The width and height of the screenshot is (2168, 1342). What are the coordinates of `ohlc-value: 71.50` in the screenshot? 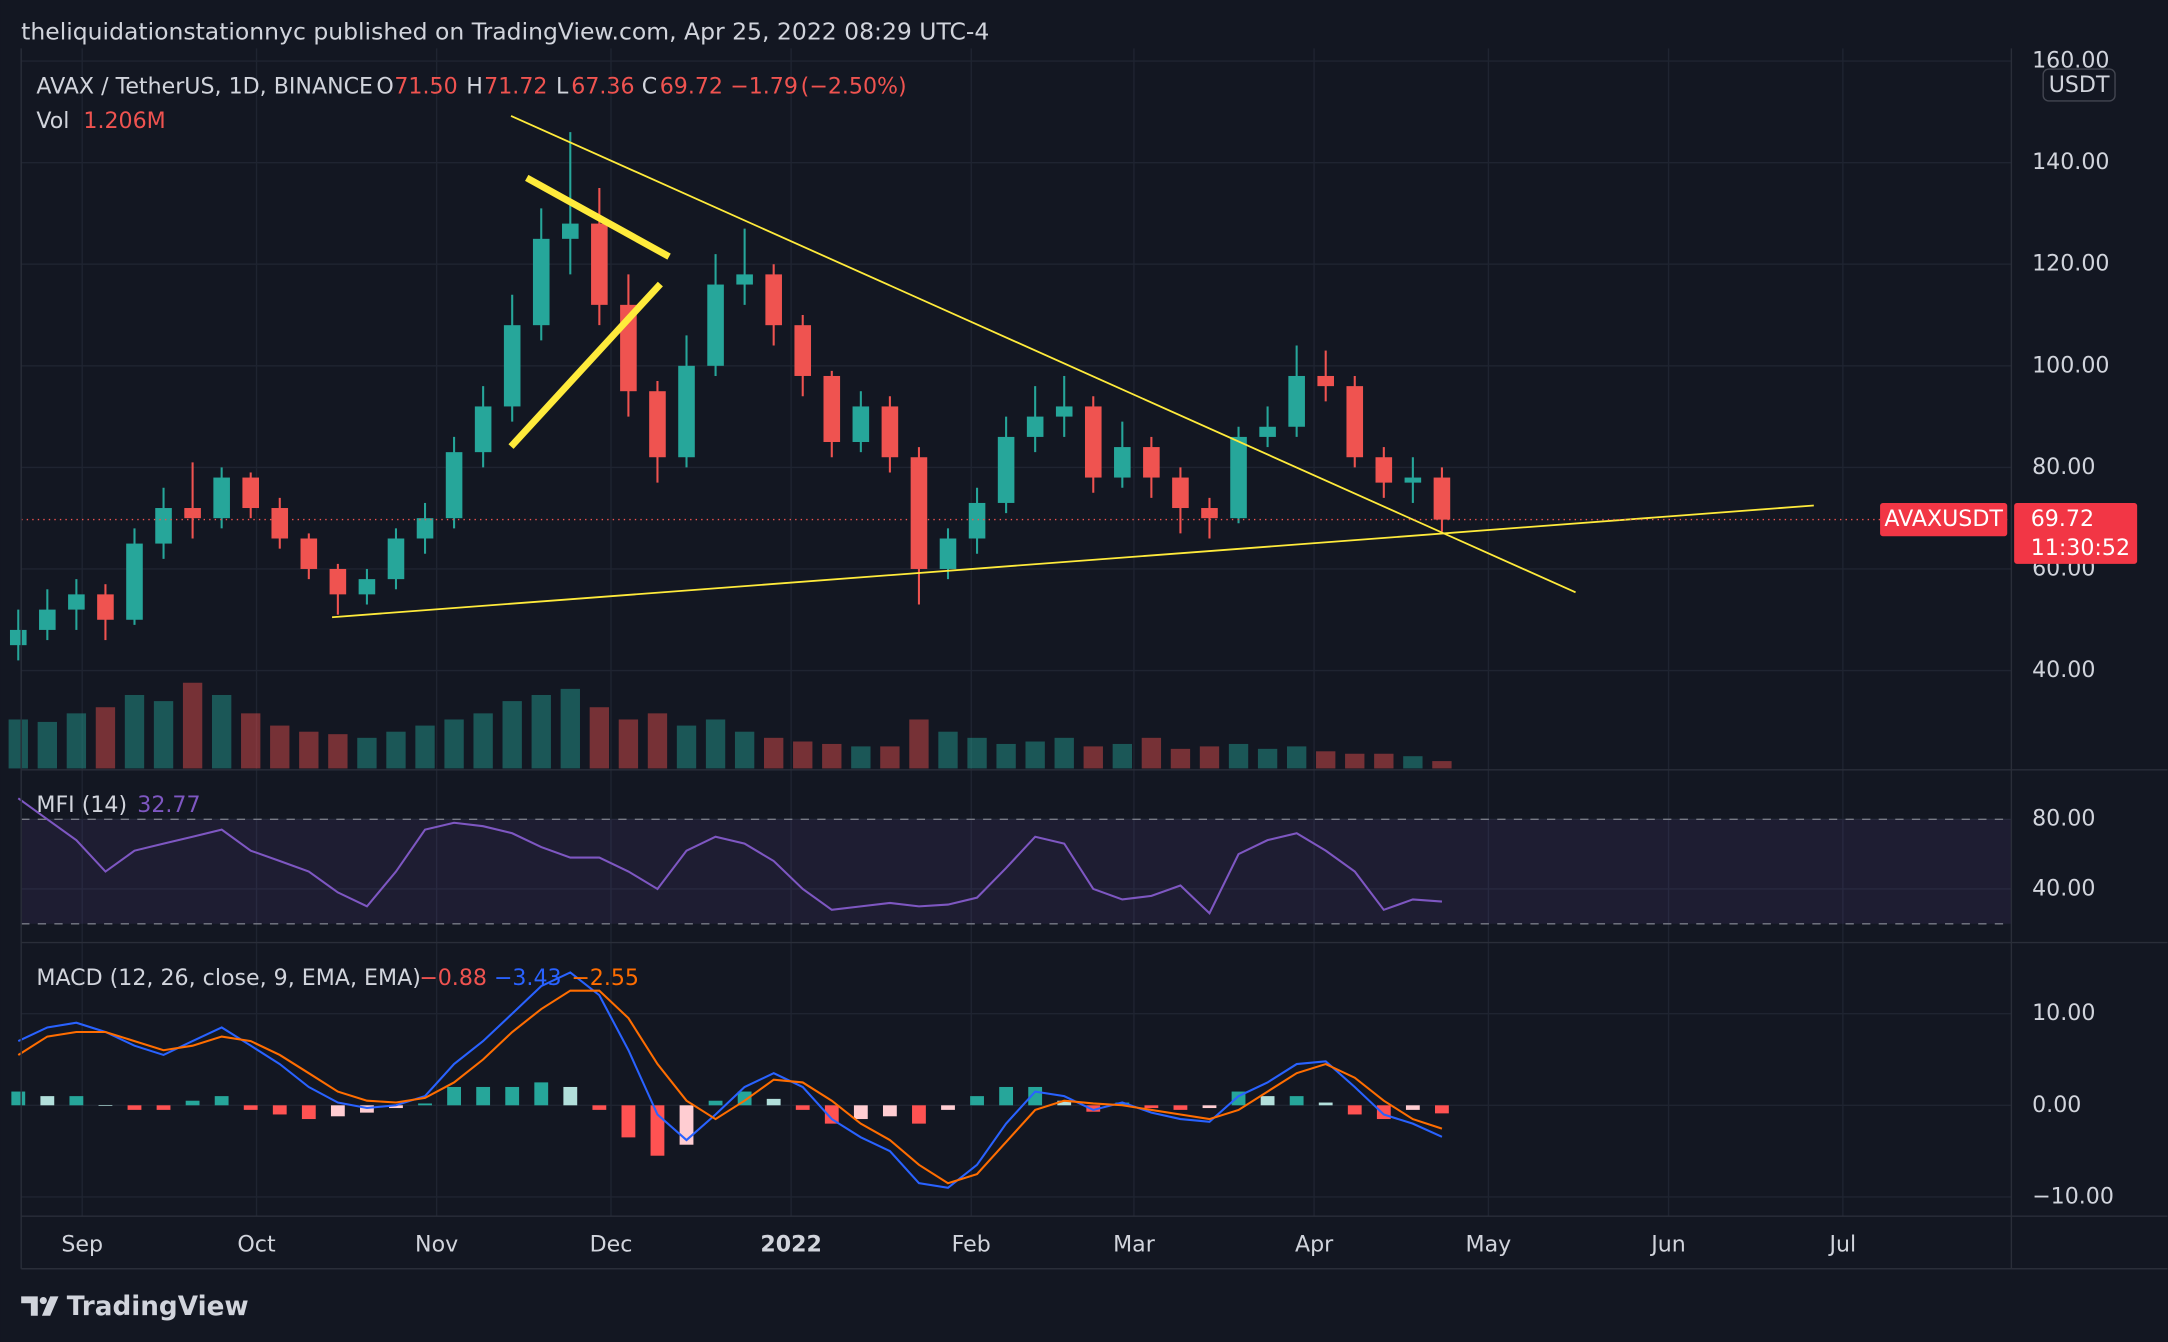 It's located at (425, 87).